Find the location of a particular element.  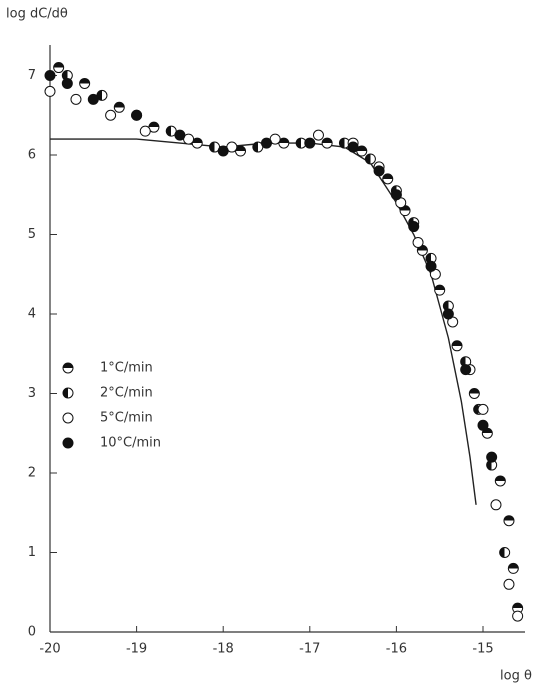

x-tick-label: -20 is located at coordinates (49, 649).